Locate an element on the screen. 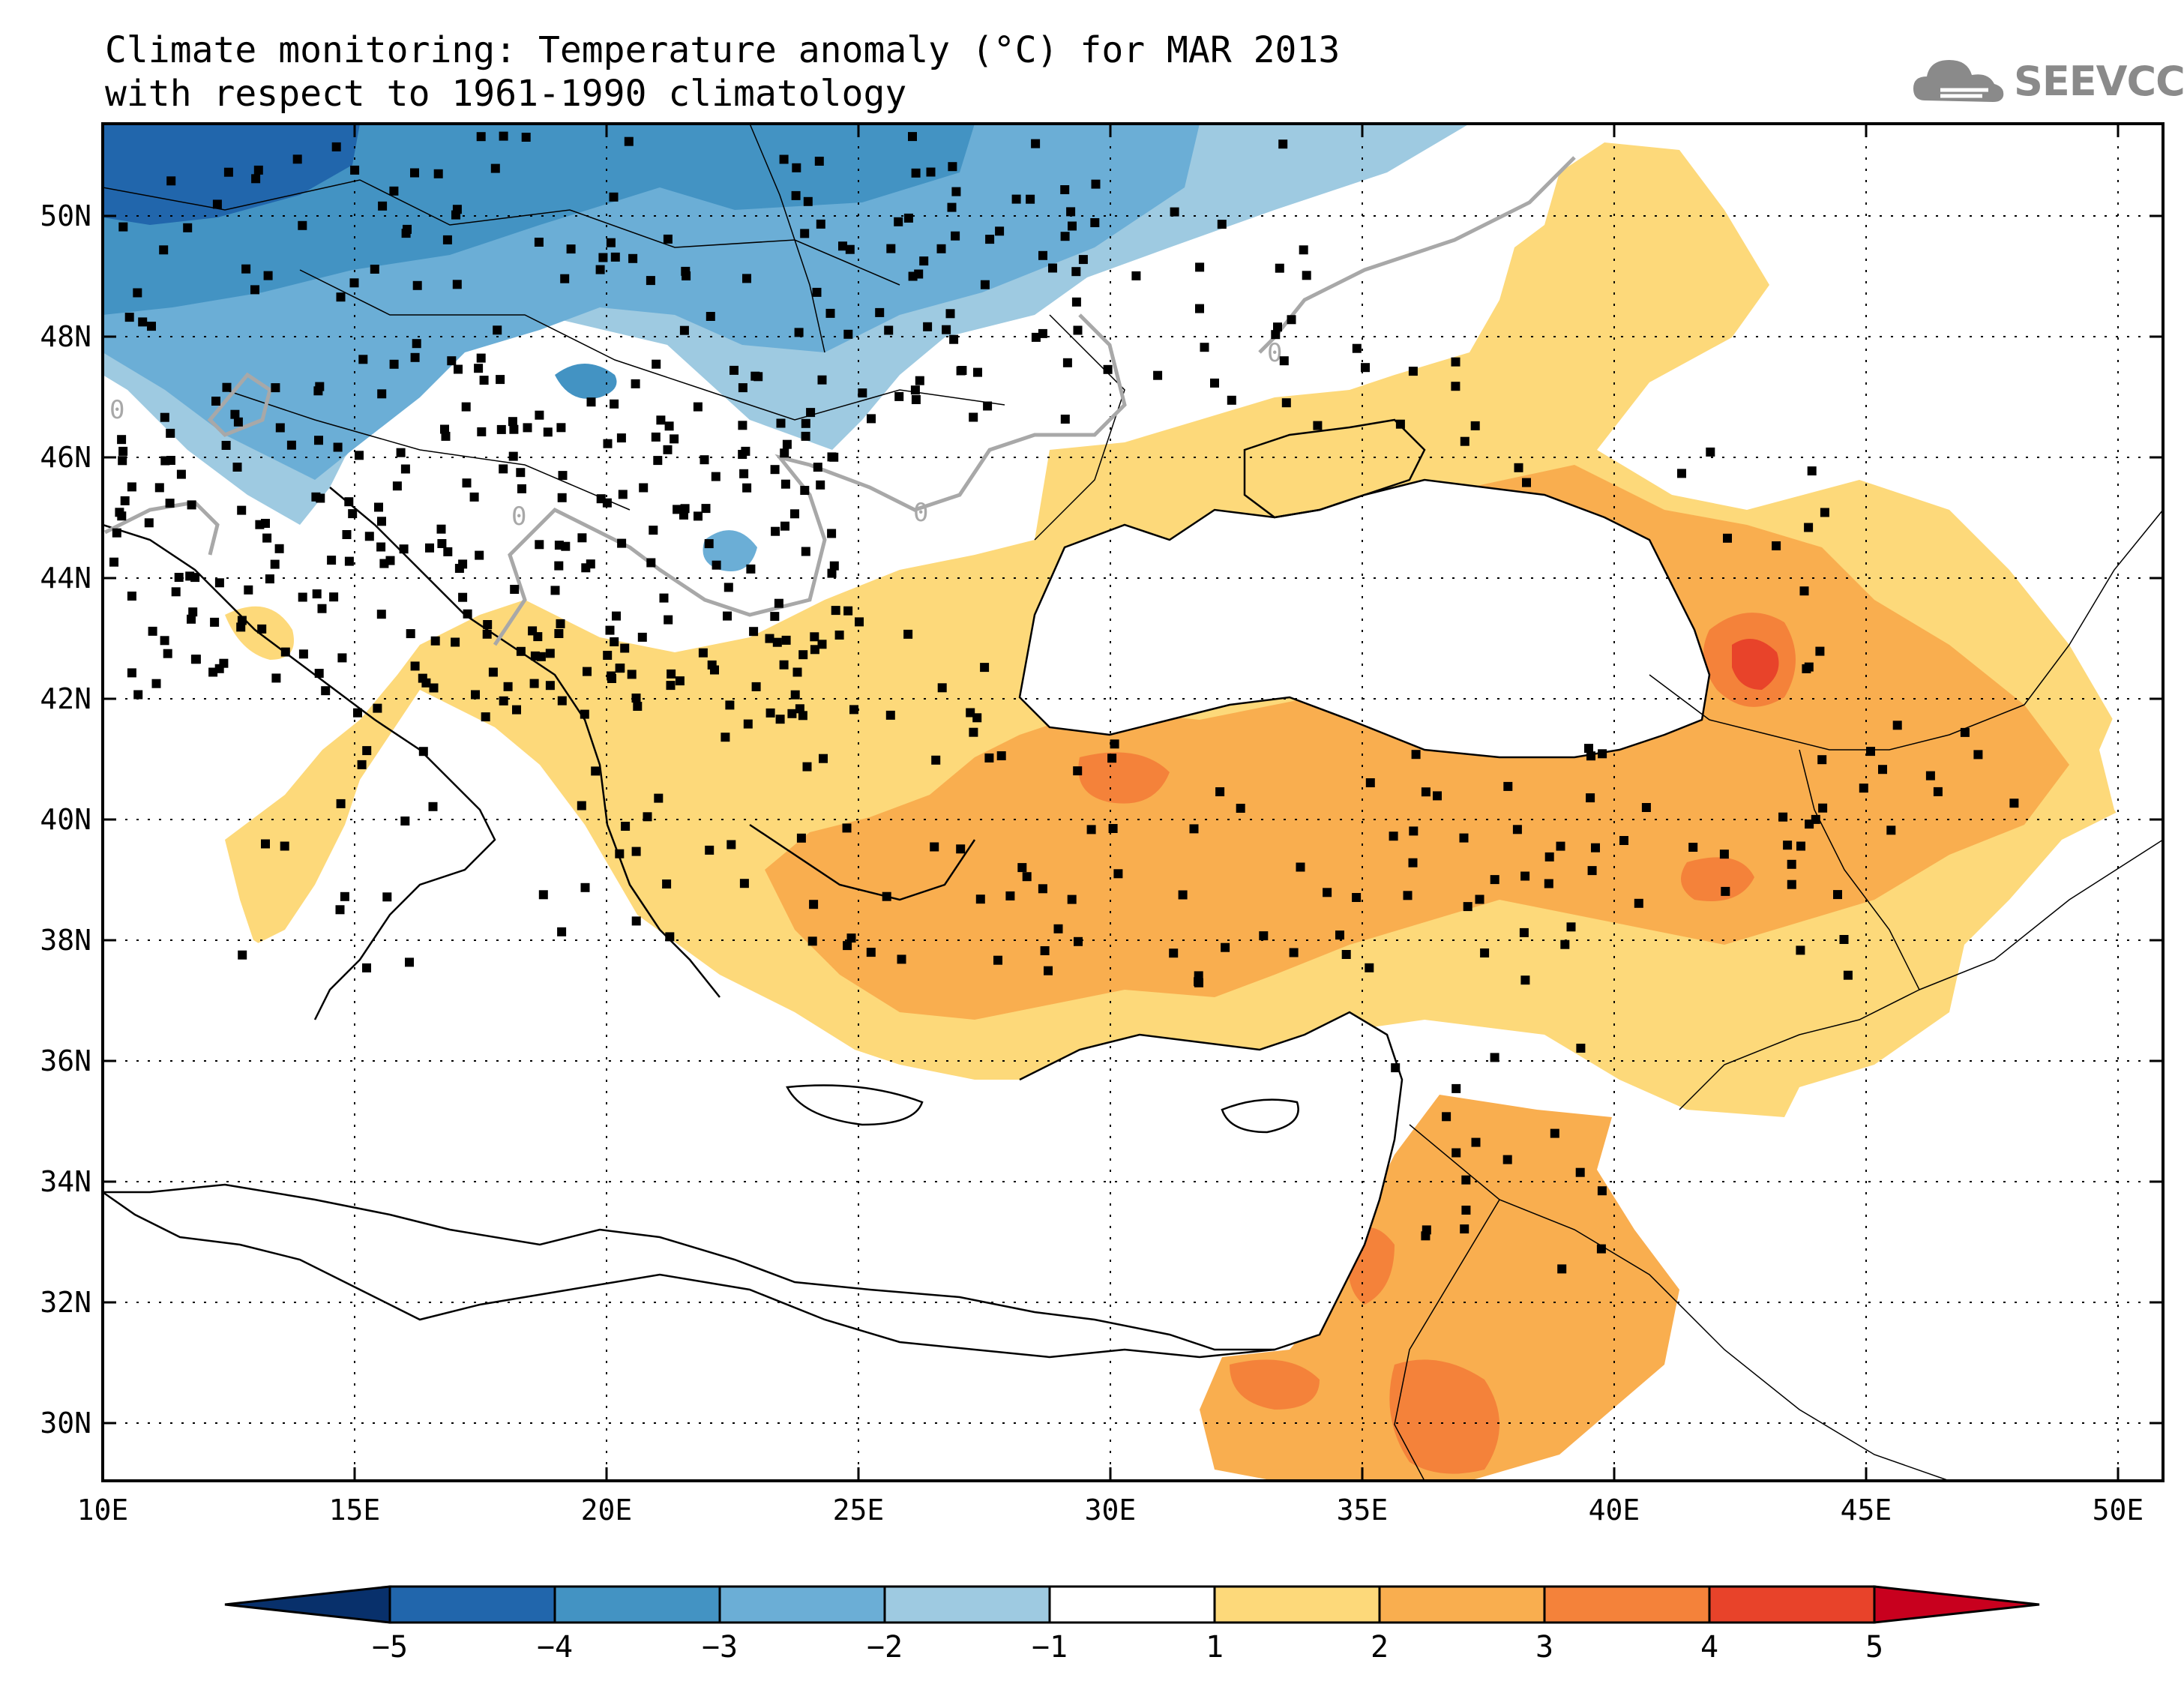 The height and width of the screenshot is (1687, 2184). coastline-crete is located at coordinates (855, 1105).